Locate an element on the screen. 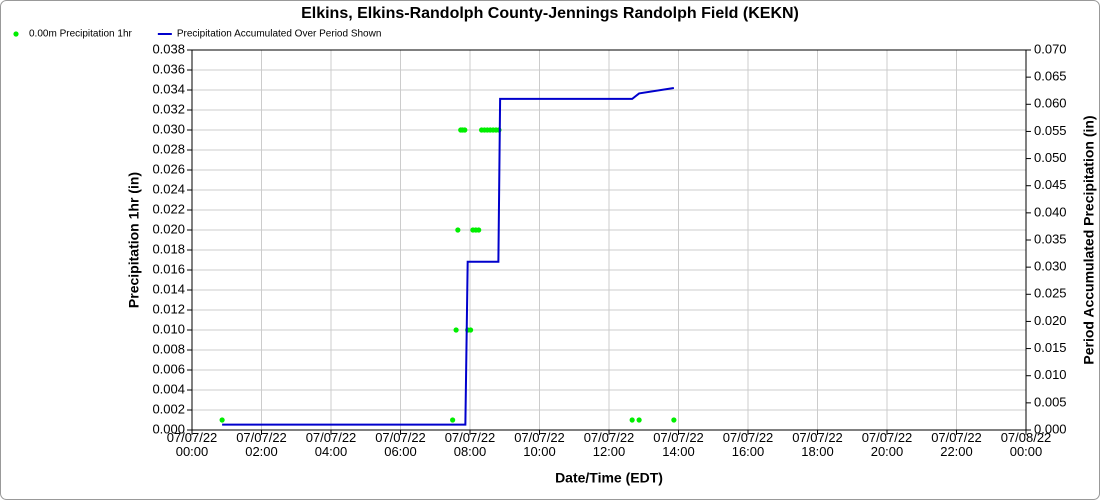 Image resolution: width=1100 pixels, height=500 pixels. y-axis-title: Precipitation 1hr (in) is located at coordinates (134, 240).